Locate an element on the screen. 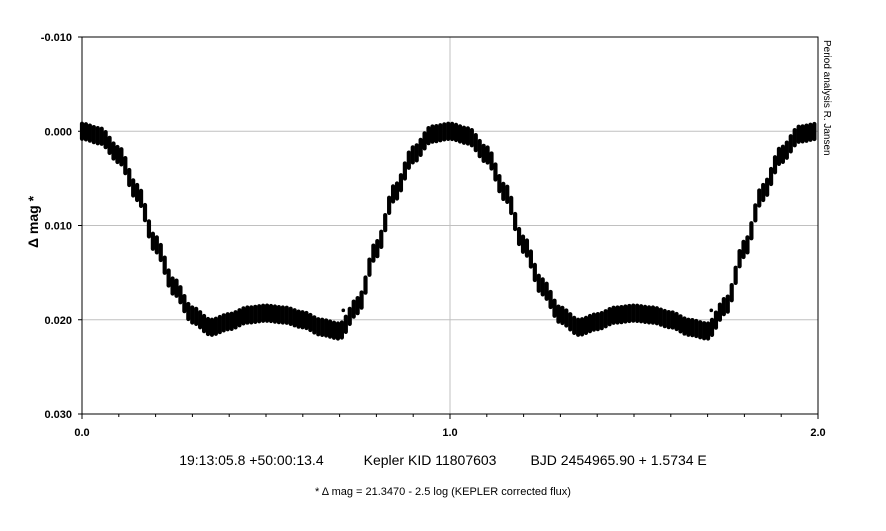 This screenshot has height=531, width=886. side-credit-label: Period analysis R. Jansen is located at coordinates (826, 98).